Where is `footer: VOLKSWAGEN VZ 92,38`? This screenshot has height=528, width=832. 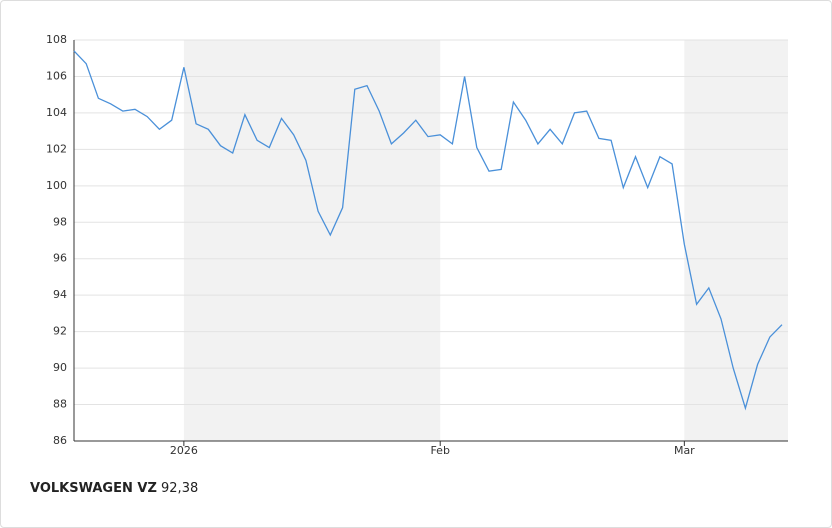 footer: VOLKSWAGEN VZ 92,38 is located at coordinates (114, 488).